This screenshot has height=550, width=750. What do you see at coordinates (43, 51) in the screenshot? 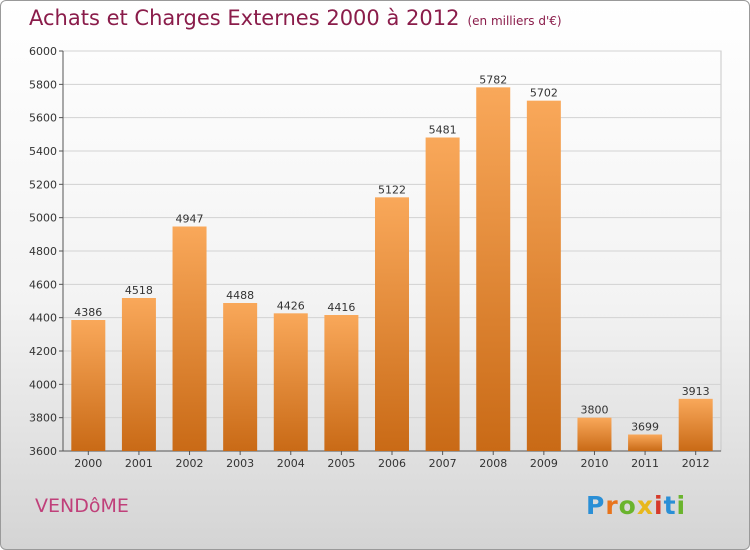
I see `y-tick-label: 6000` at bounding box center [43, 51].